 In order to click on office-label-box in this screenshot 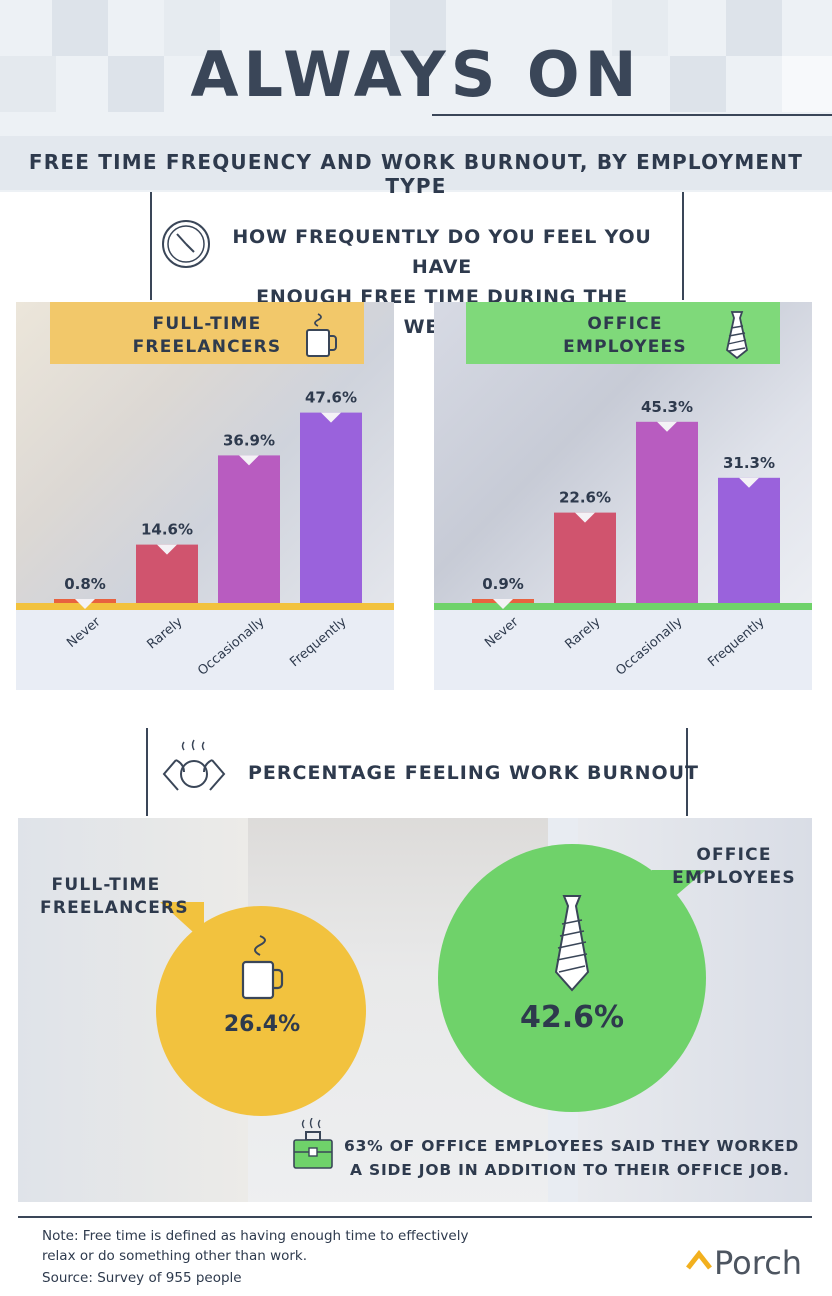, I will do `click(623, 333)`.